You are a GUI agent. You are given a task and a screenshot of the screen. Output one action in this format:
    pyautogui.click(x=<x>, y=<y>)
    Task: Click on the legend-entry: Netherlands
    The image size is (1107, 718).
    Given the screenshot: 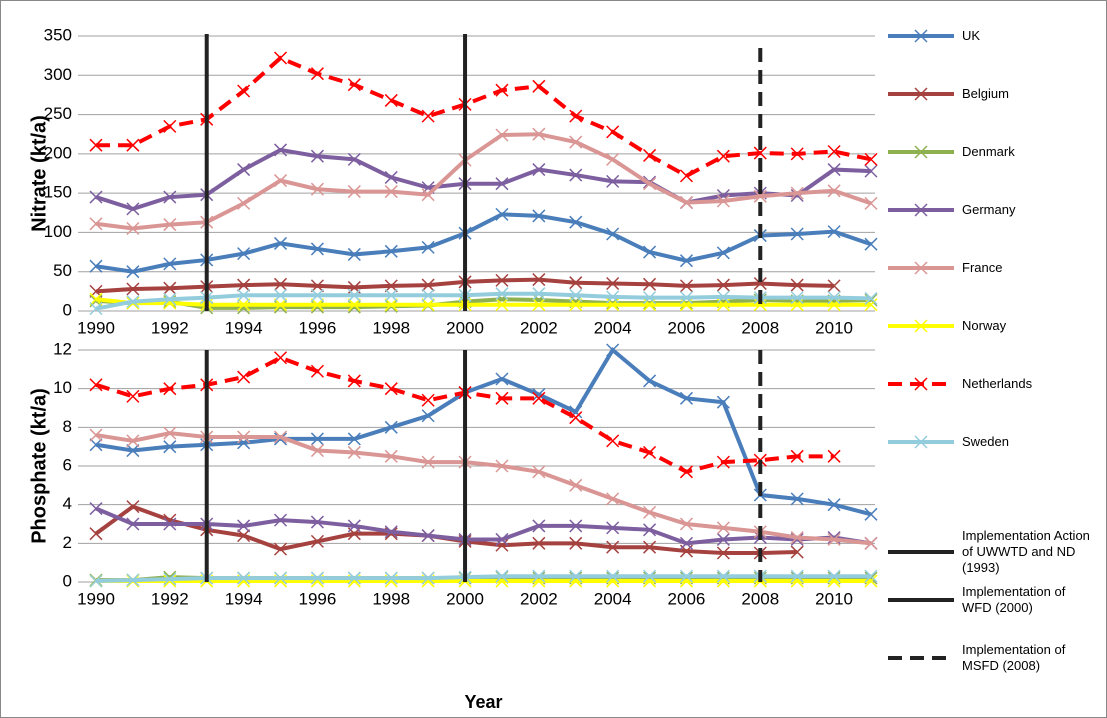 What is the action you would take?
    pyautogui.click(x=989, y=384)
    